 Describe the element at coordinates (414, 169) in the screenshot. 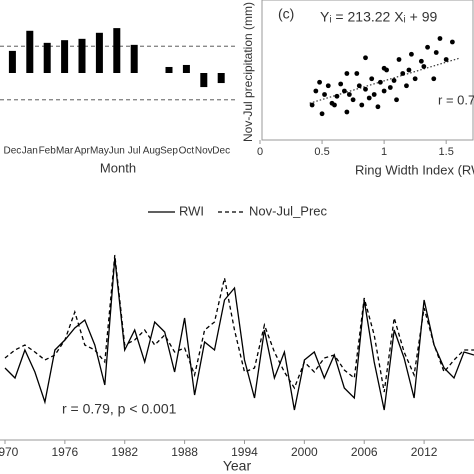

I see `x-axis-label: Ring Width Index (RW` at that location.